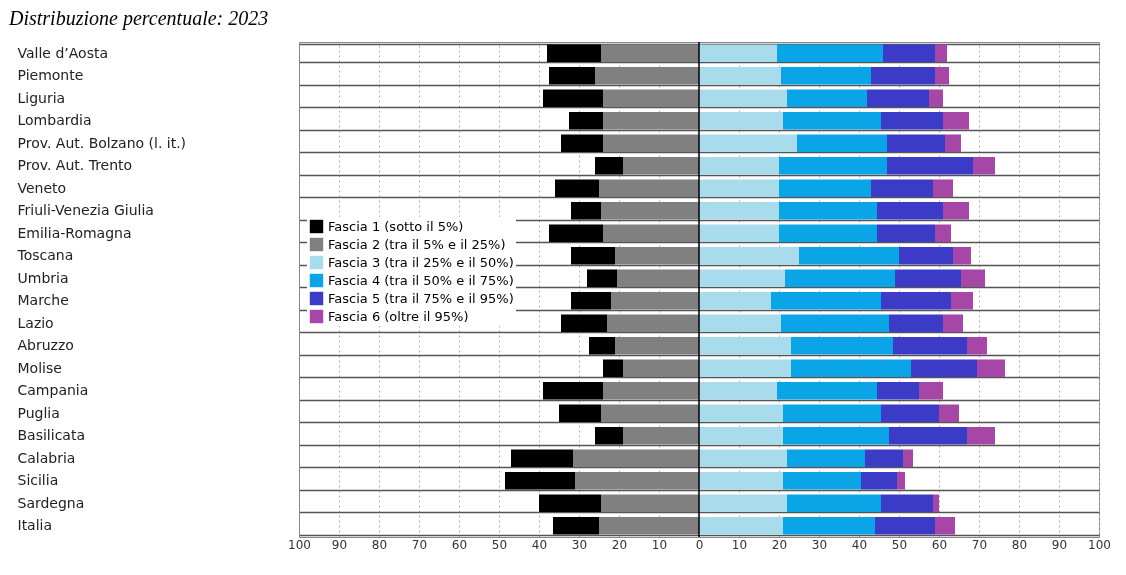 This screenshot has width=1126, height=575. I want to click on y-tick-label: Puglia, so click(38, 412).